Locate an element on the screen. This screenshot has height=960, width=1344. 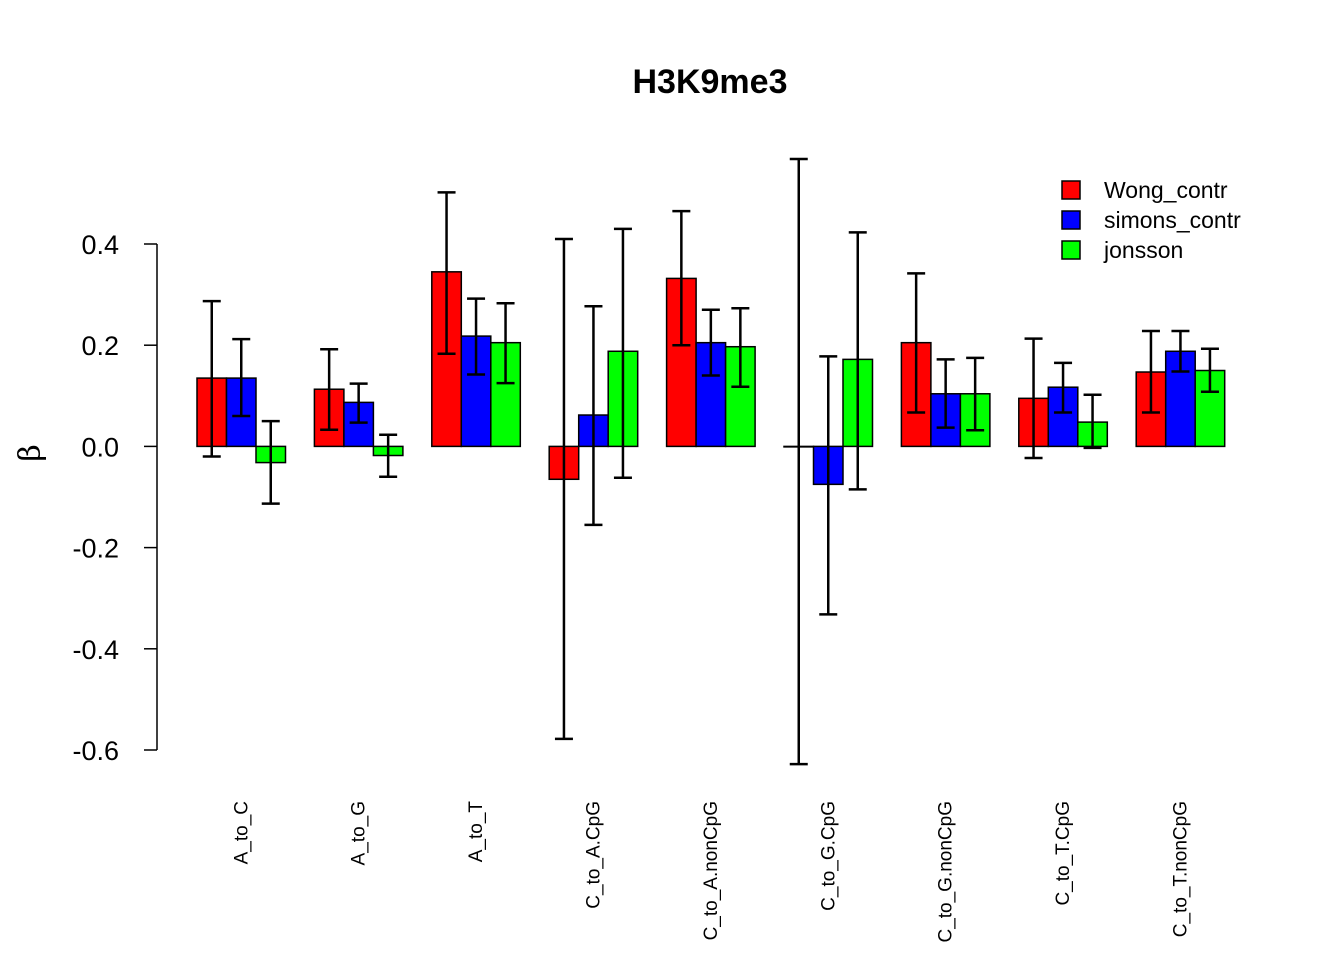
error-bar-Wong_contr-C_to_G.CpG is located at coordinates (798, 461).